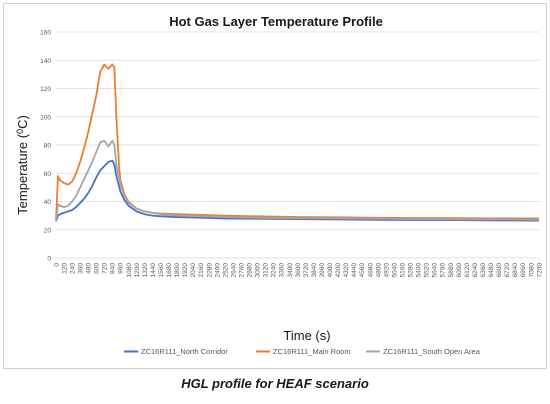 The width and height of the screenshot is (550, 404). I want to click on x-tick-label: 6240, so click(475, 270).